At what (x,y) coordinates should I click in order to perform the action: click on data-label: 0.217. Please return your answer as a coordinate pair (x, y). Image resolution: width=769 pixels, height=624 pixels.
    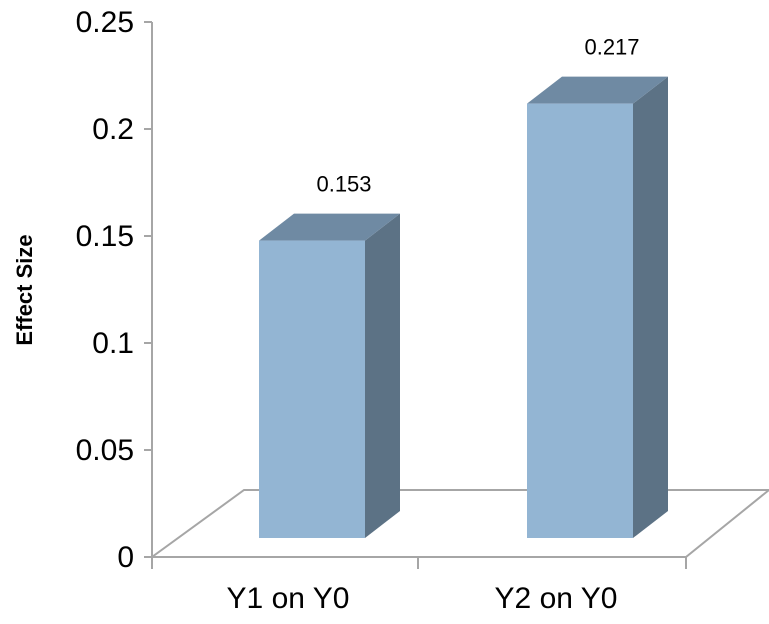
    Looking at the image, I should click on (611, 47).